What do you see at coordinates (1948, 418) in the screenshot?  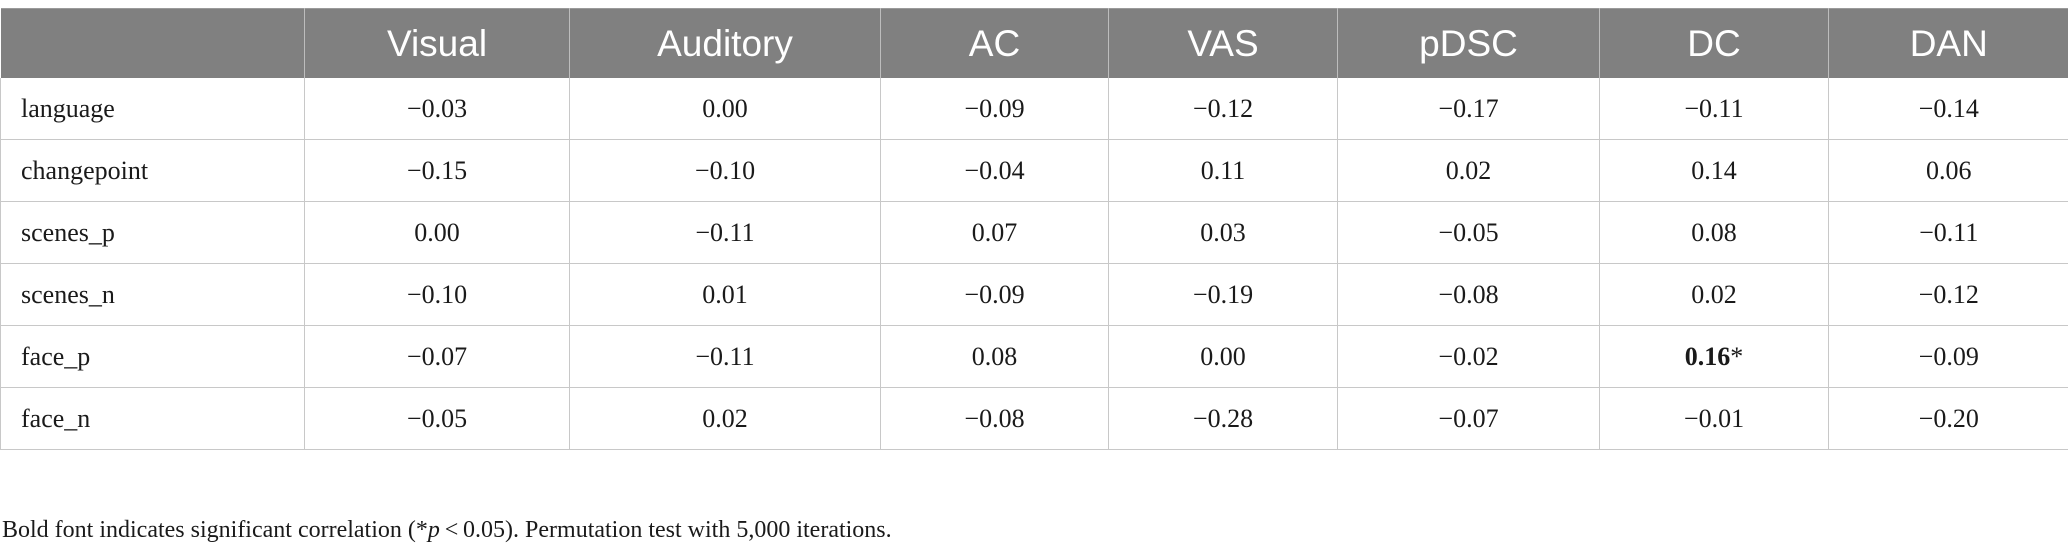 I see `table-cell: −0.20` at bounding box center [1948, 418].